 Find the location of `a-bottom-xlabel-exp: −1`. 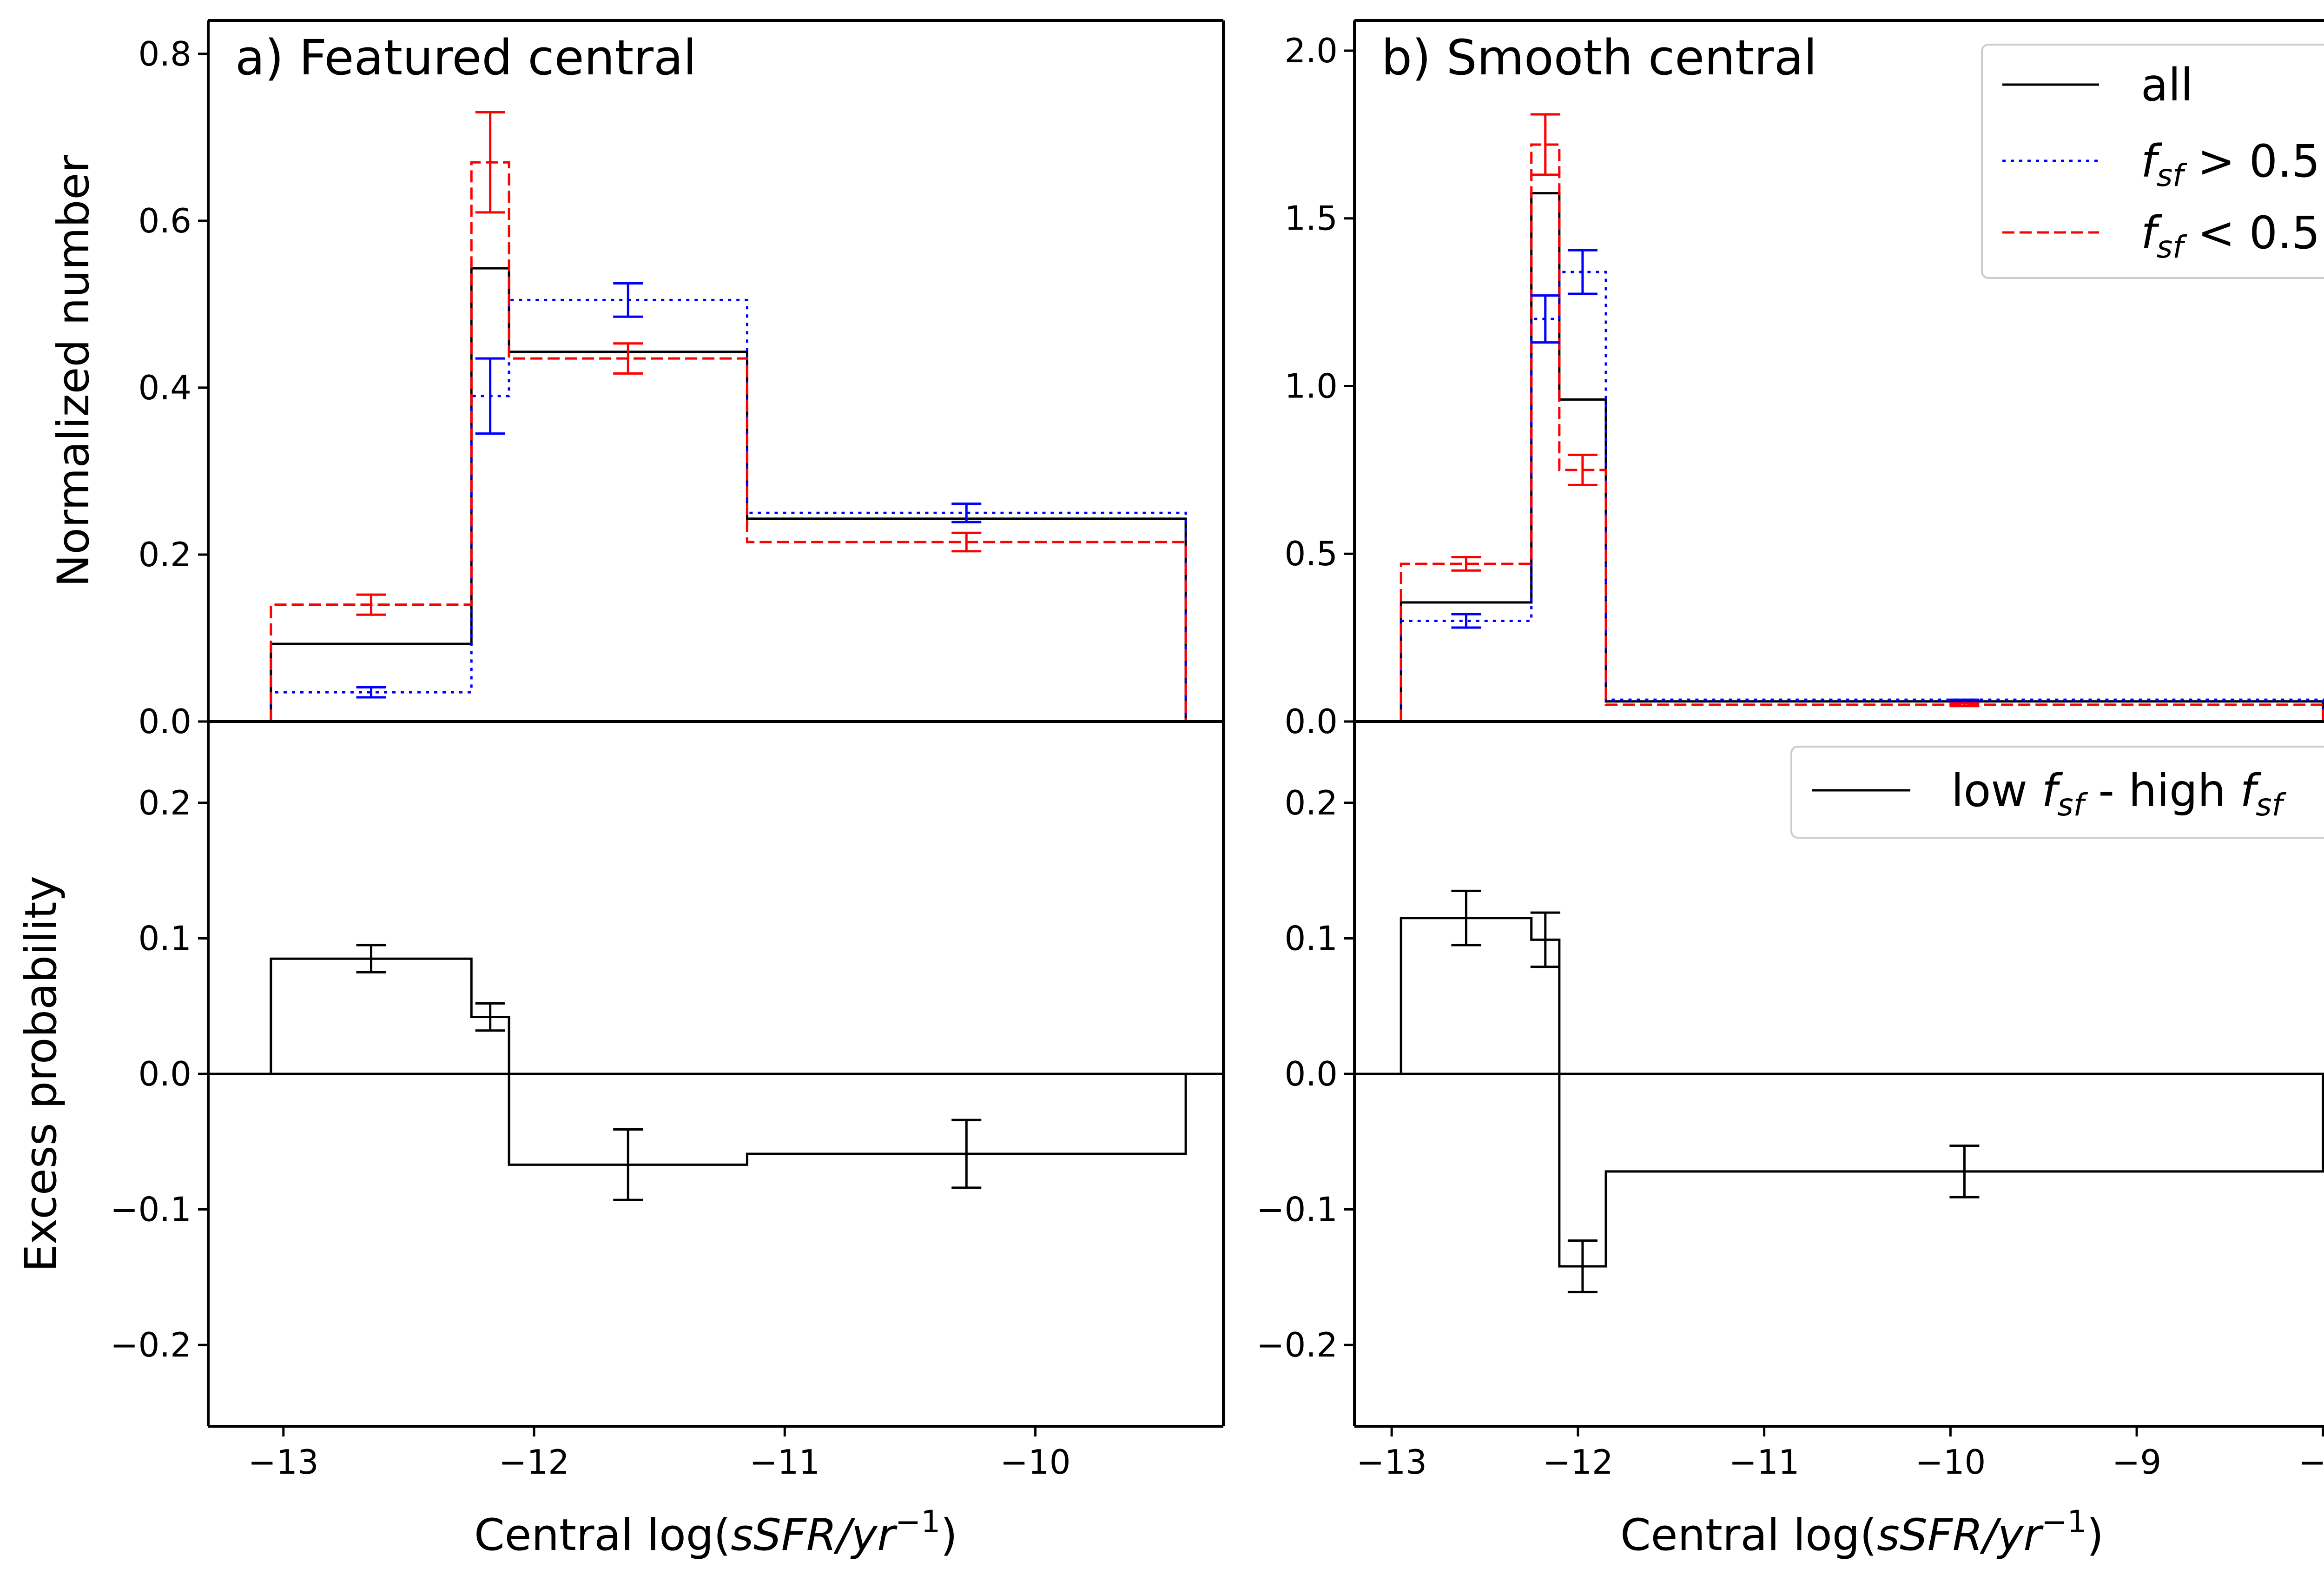

a-bottom-xlabel-exp: −1 is located at coordinates (917, 1522).